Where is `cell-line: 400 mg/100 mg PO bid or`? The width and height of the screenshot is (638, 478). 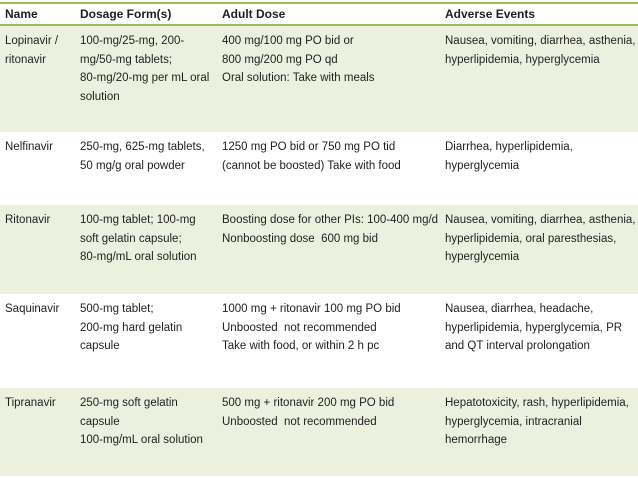 cell-line: 400 mg/100 mg PO bid or is located at coordinates (288, 41).